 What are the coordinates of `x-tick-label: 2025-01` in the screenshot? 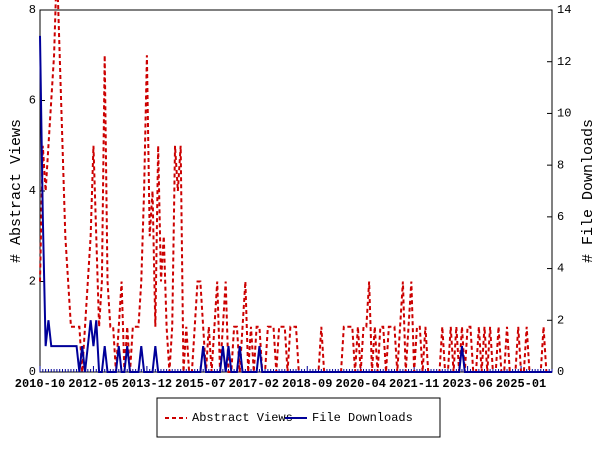 It's located at (521, 384).